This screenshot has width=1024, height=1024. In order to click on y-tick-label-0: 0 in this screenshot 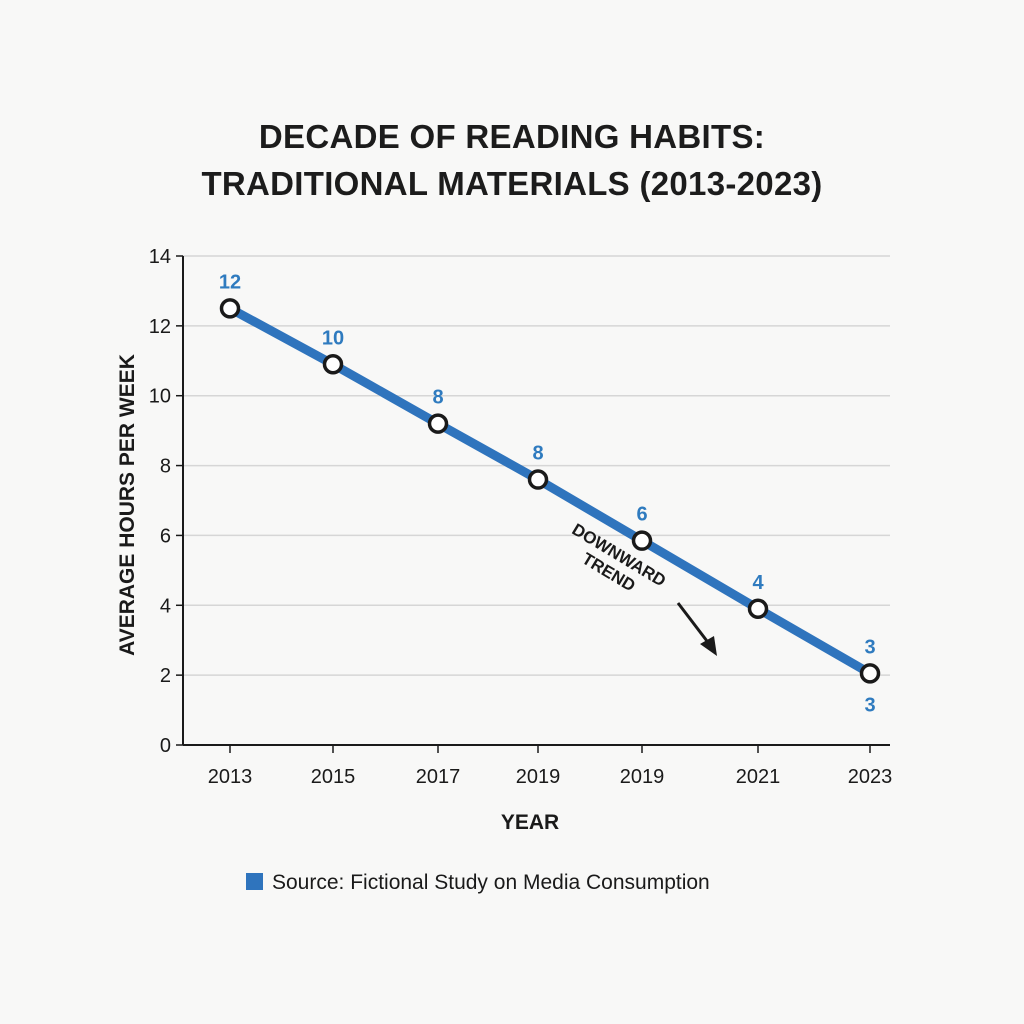, I will do `click(165, 746)`.